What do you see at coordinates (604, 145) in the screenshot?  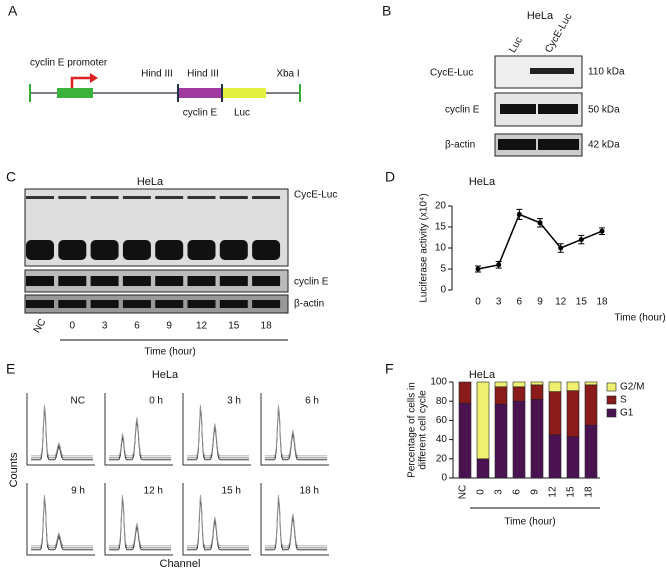 I see `size-label: 42 kDa` at bounding box center [604, 145].